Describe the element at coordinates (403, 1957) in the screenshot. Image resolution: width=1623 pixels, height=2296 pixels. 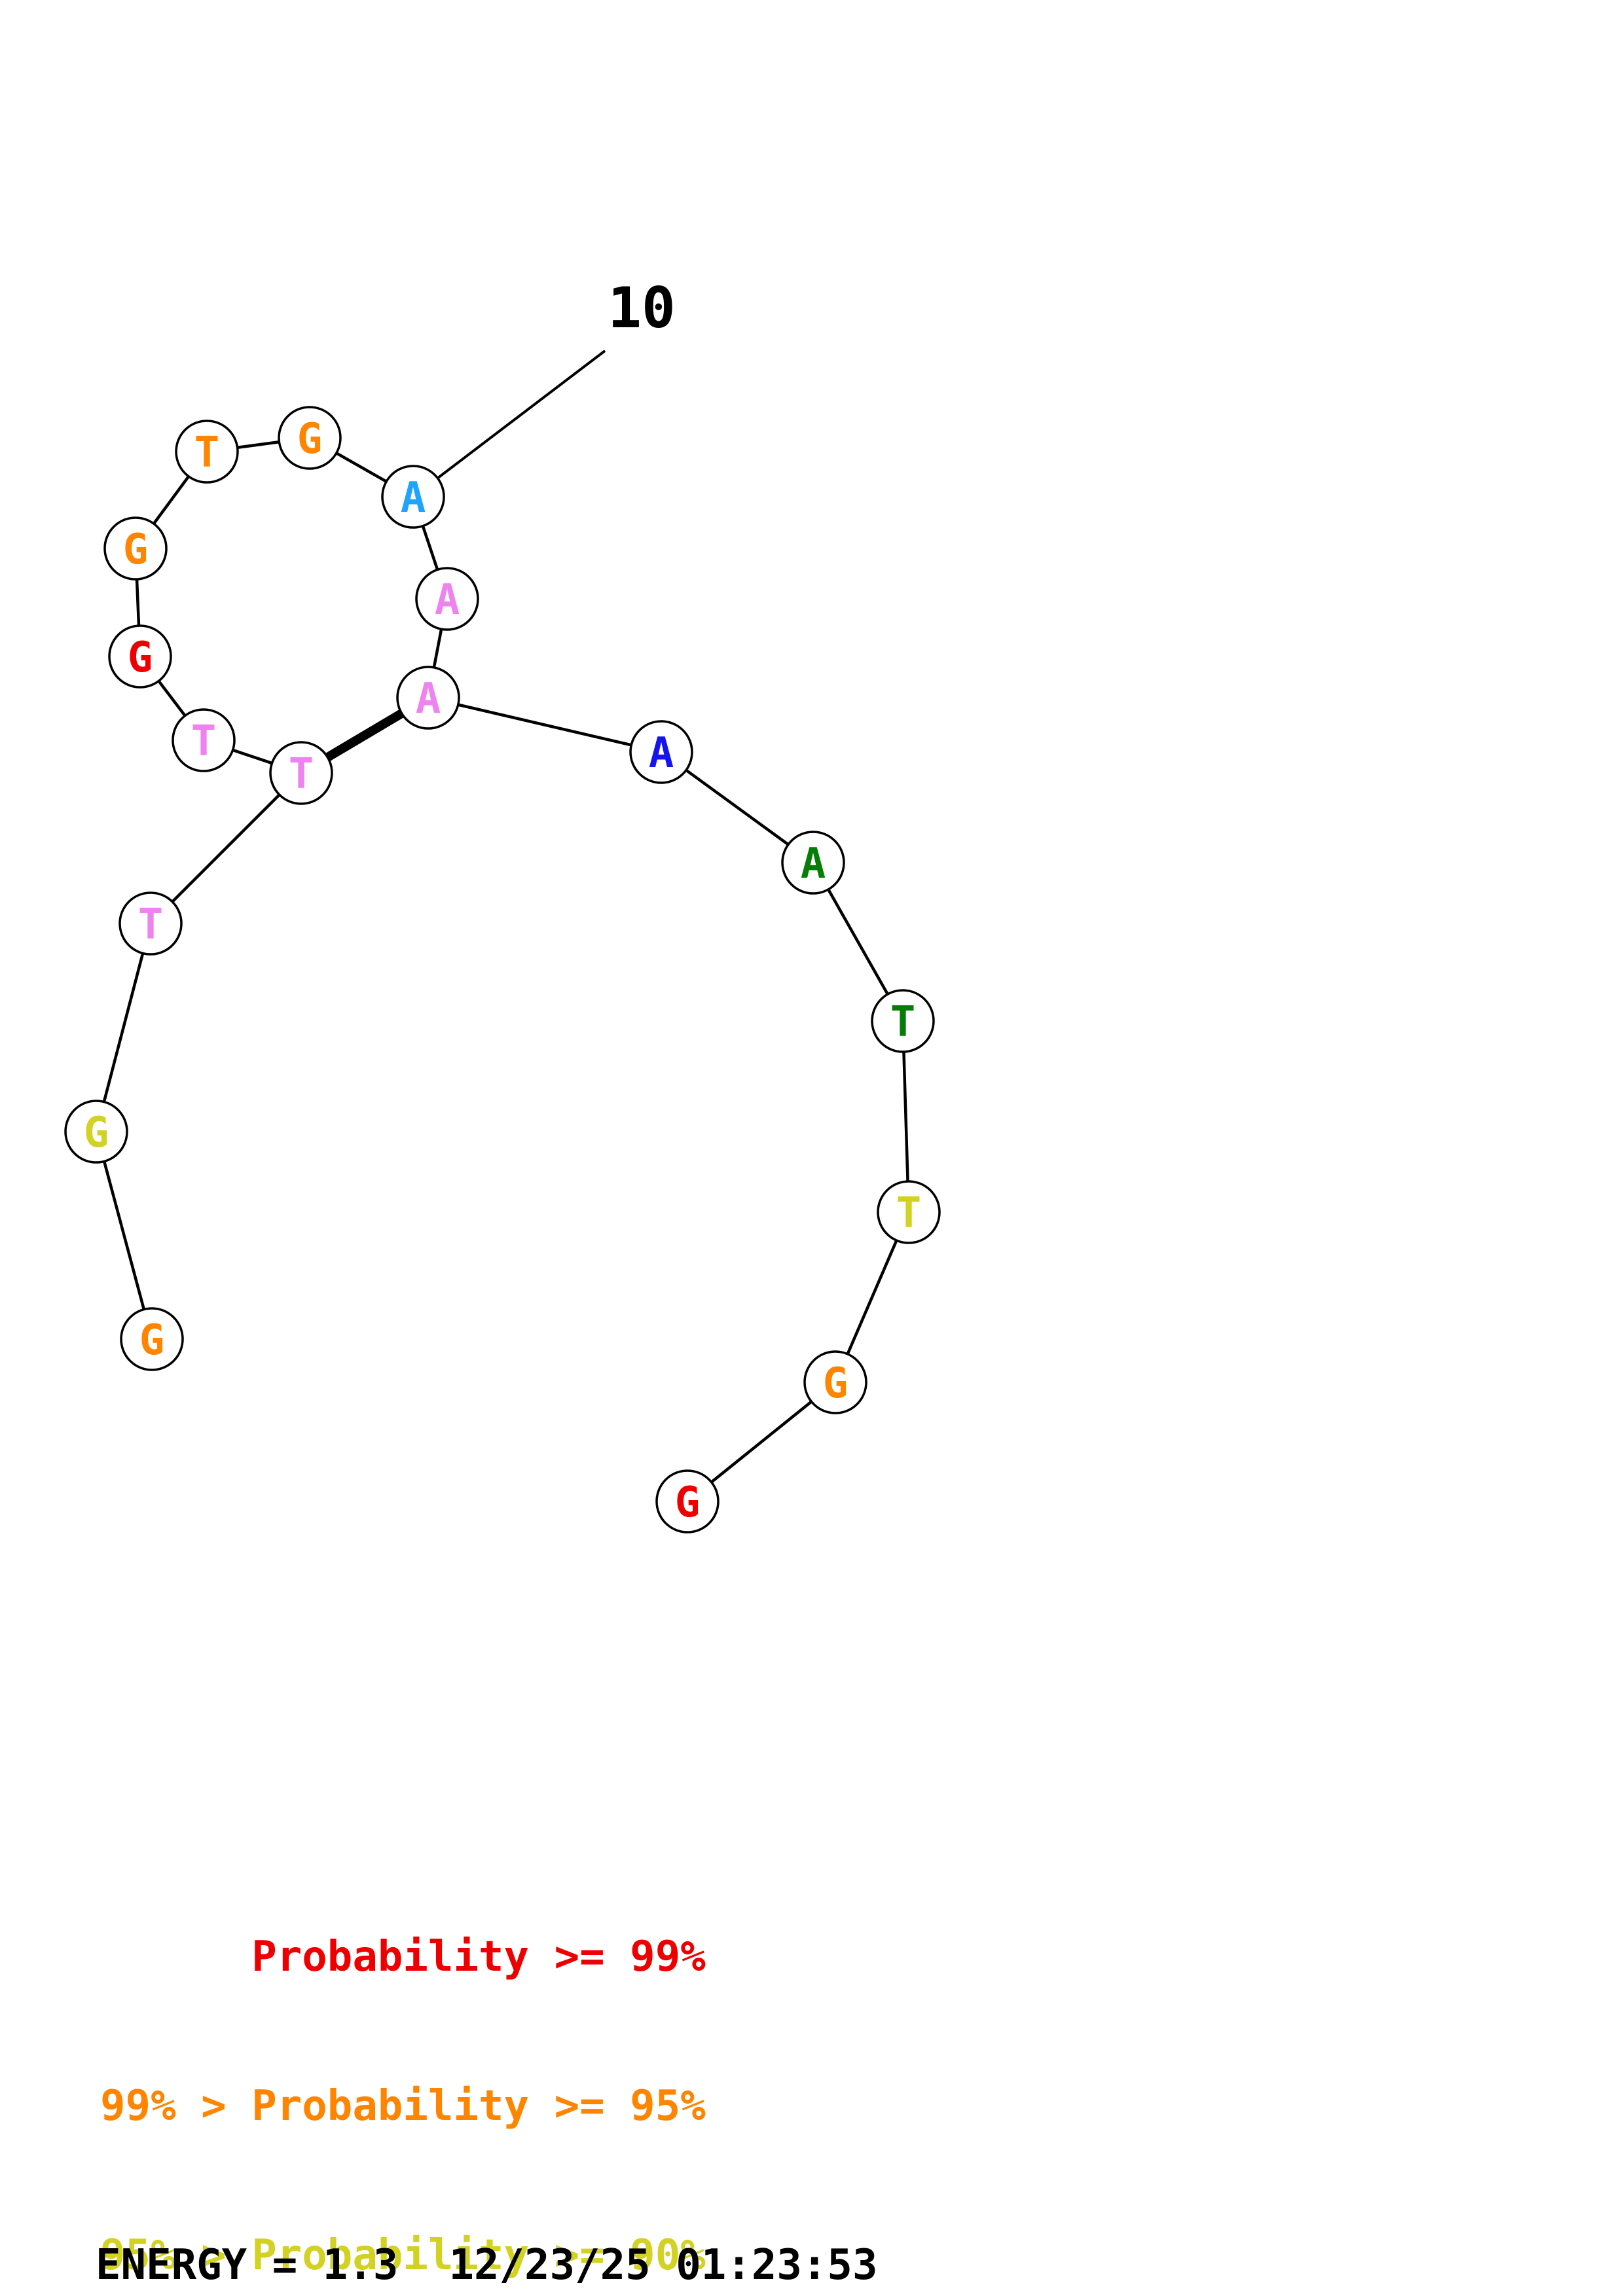
I see `legend-row: Probability >= 99%` at that location.